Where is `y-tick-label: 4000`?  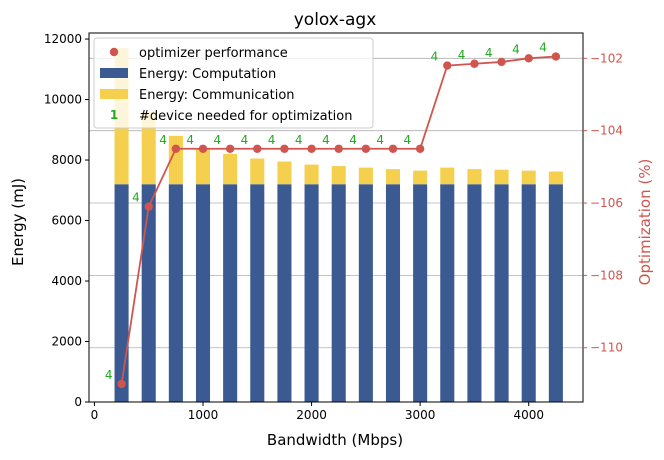 y-tick-label: 4000 is located at coordinates (66, 281).